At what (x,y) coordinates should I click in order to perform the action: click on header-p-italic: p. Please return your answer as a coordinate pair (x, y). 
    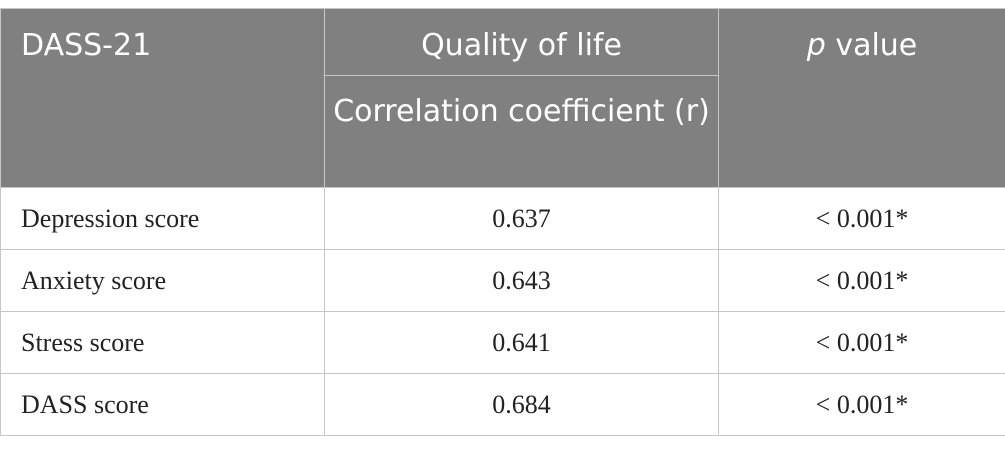
    Looking at the image, I should click on (816, 45).